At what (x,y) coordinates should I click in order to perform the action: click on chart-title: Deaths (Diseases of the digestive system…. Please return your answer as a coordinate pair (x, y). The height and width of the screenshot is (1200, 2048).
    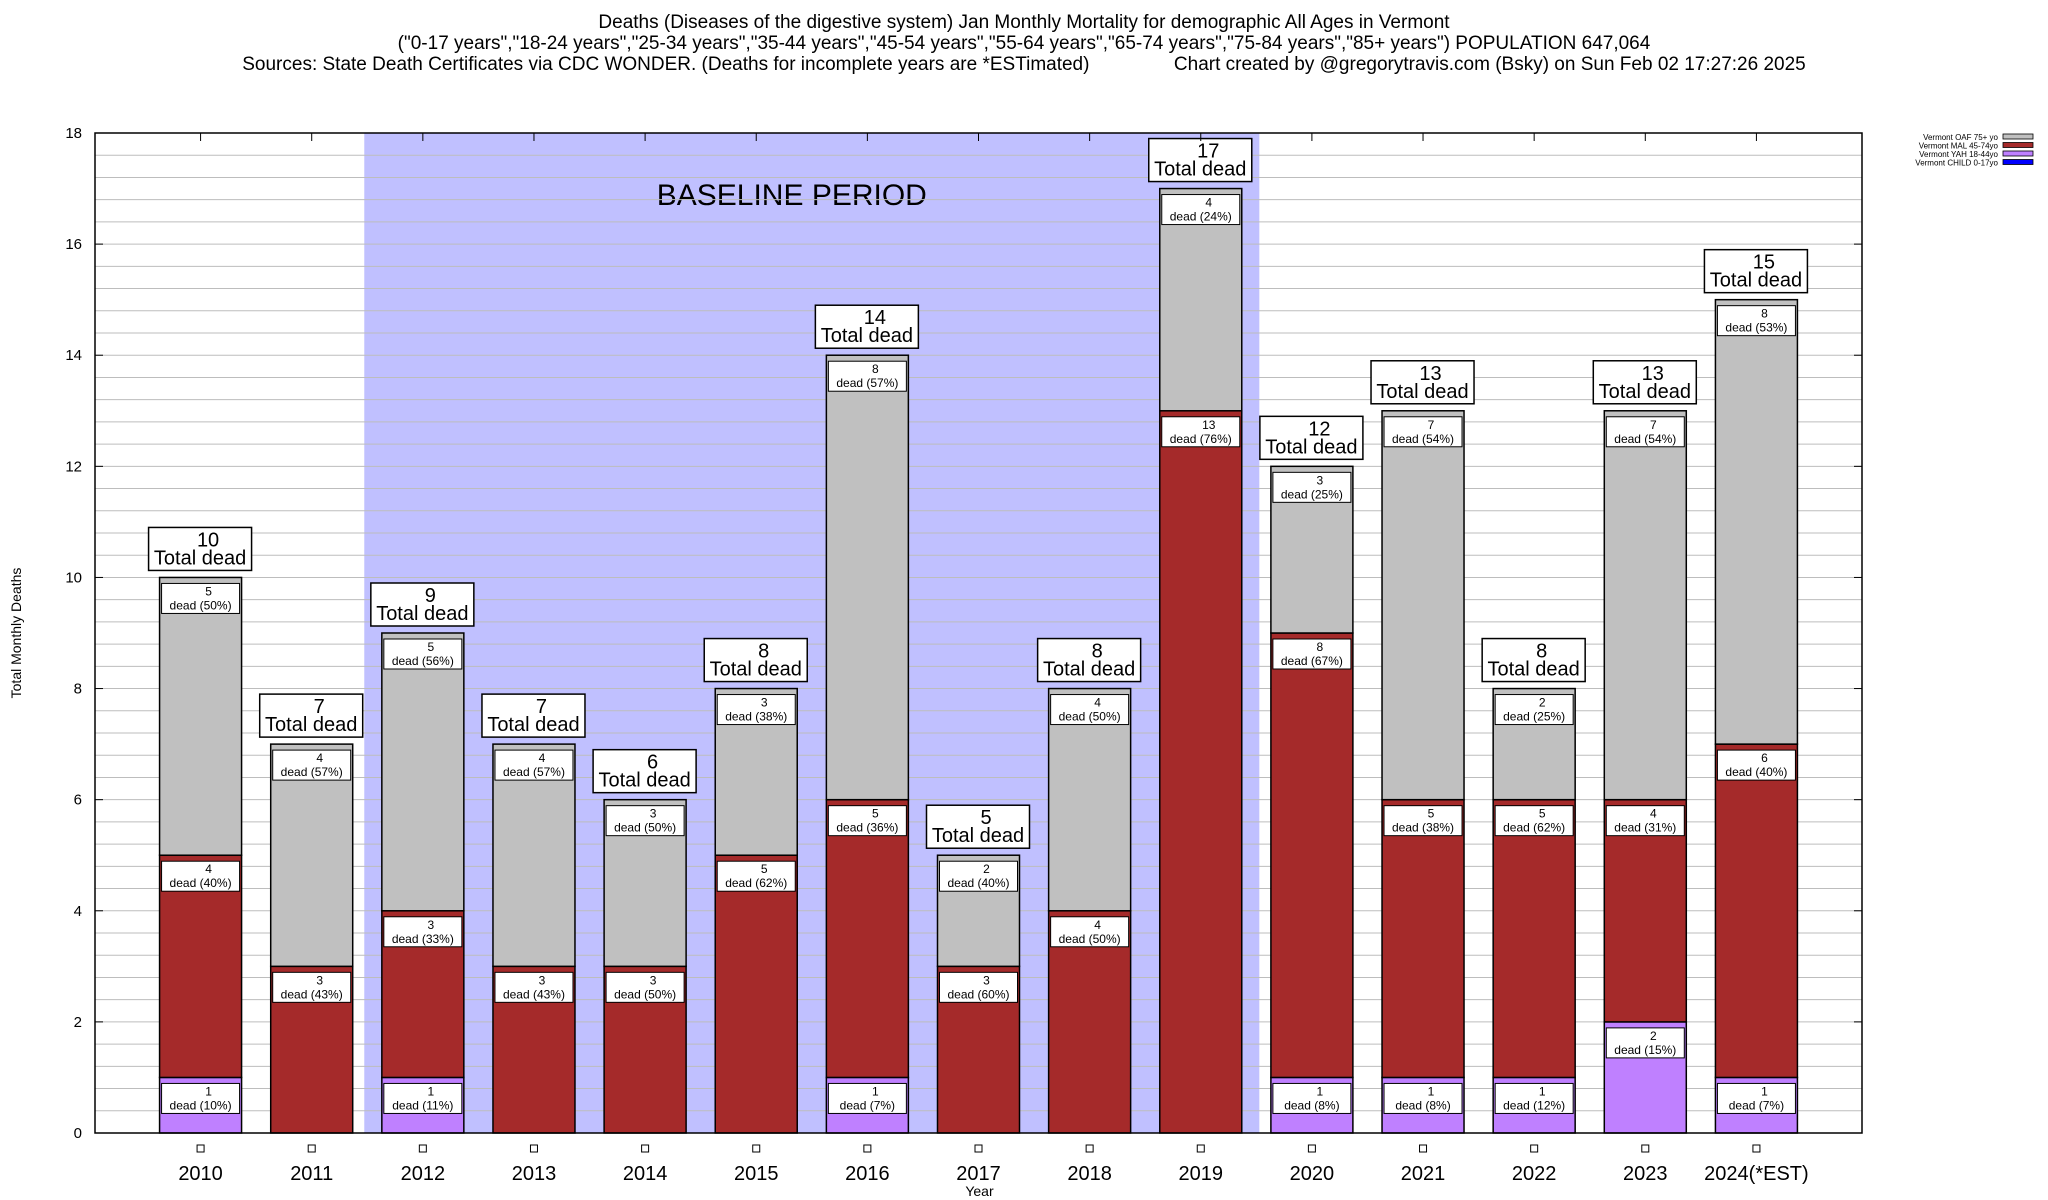
    Looking at the image, I should click on (1024, 22).